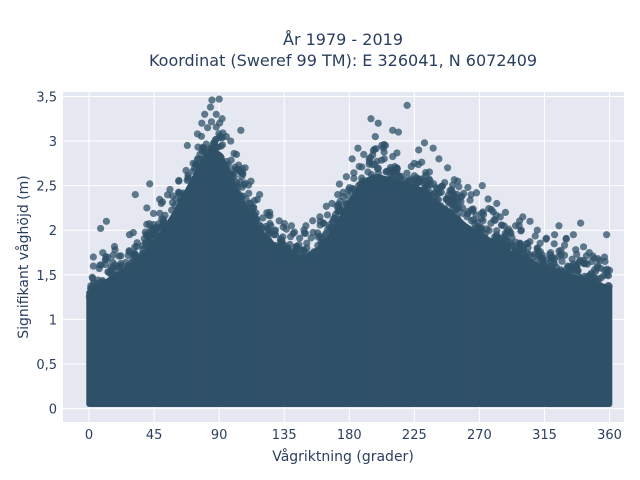  What do you see at coordinates (46, 276) in the screenshot?
I see `y-tick-label: 1,5` at bounding box center [46, 276].